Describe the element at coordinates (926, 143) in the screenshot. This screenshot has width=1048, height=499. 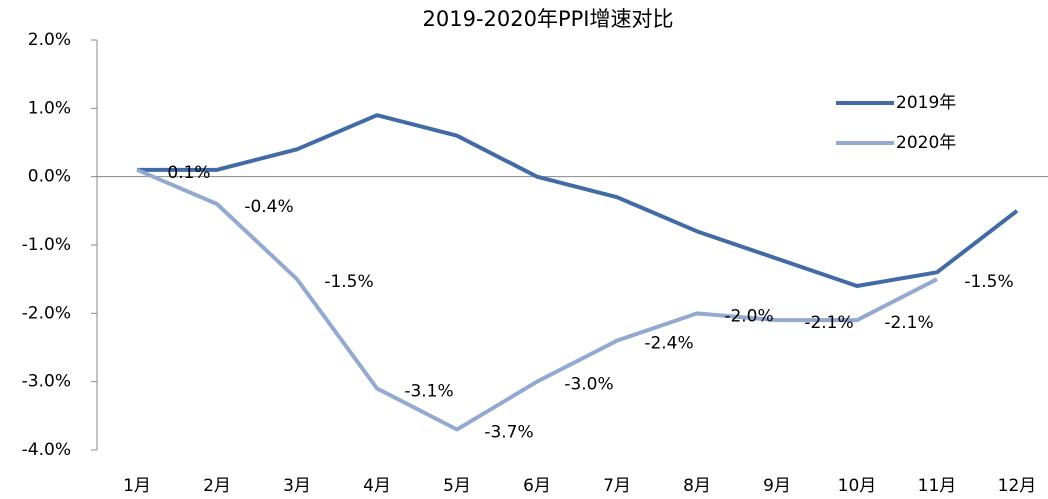
I see `legend-label: 2020年` at that location.